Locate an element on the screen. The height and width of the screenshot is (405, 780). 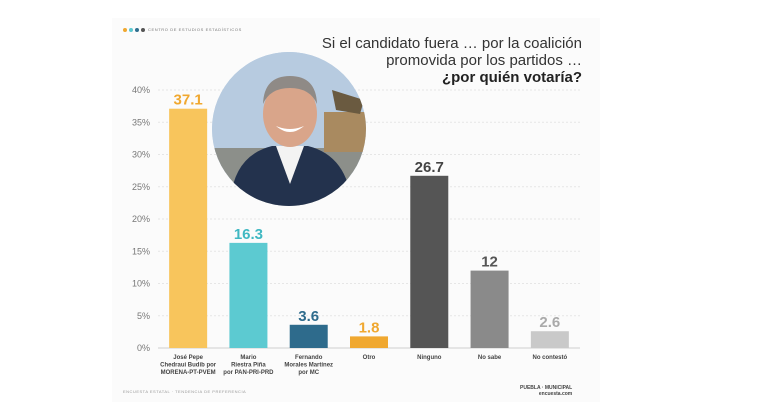
category-label: MORENA-PT-PVEM is located at coordinates (188, 373).